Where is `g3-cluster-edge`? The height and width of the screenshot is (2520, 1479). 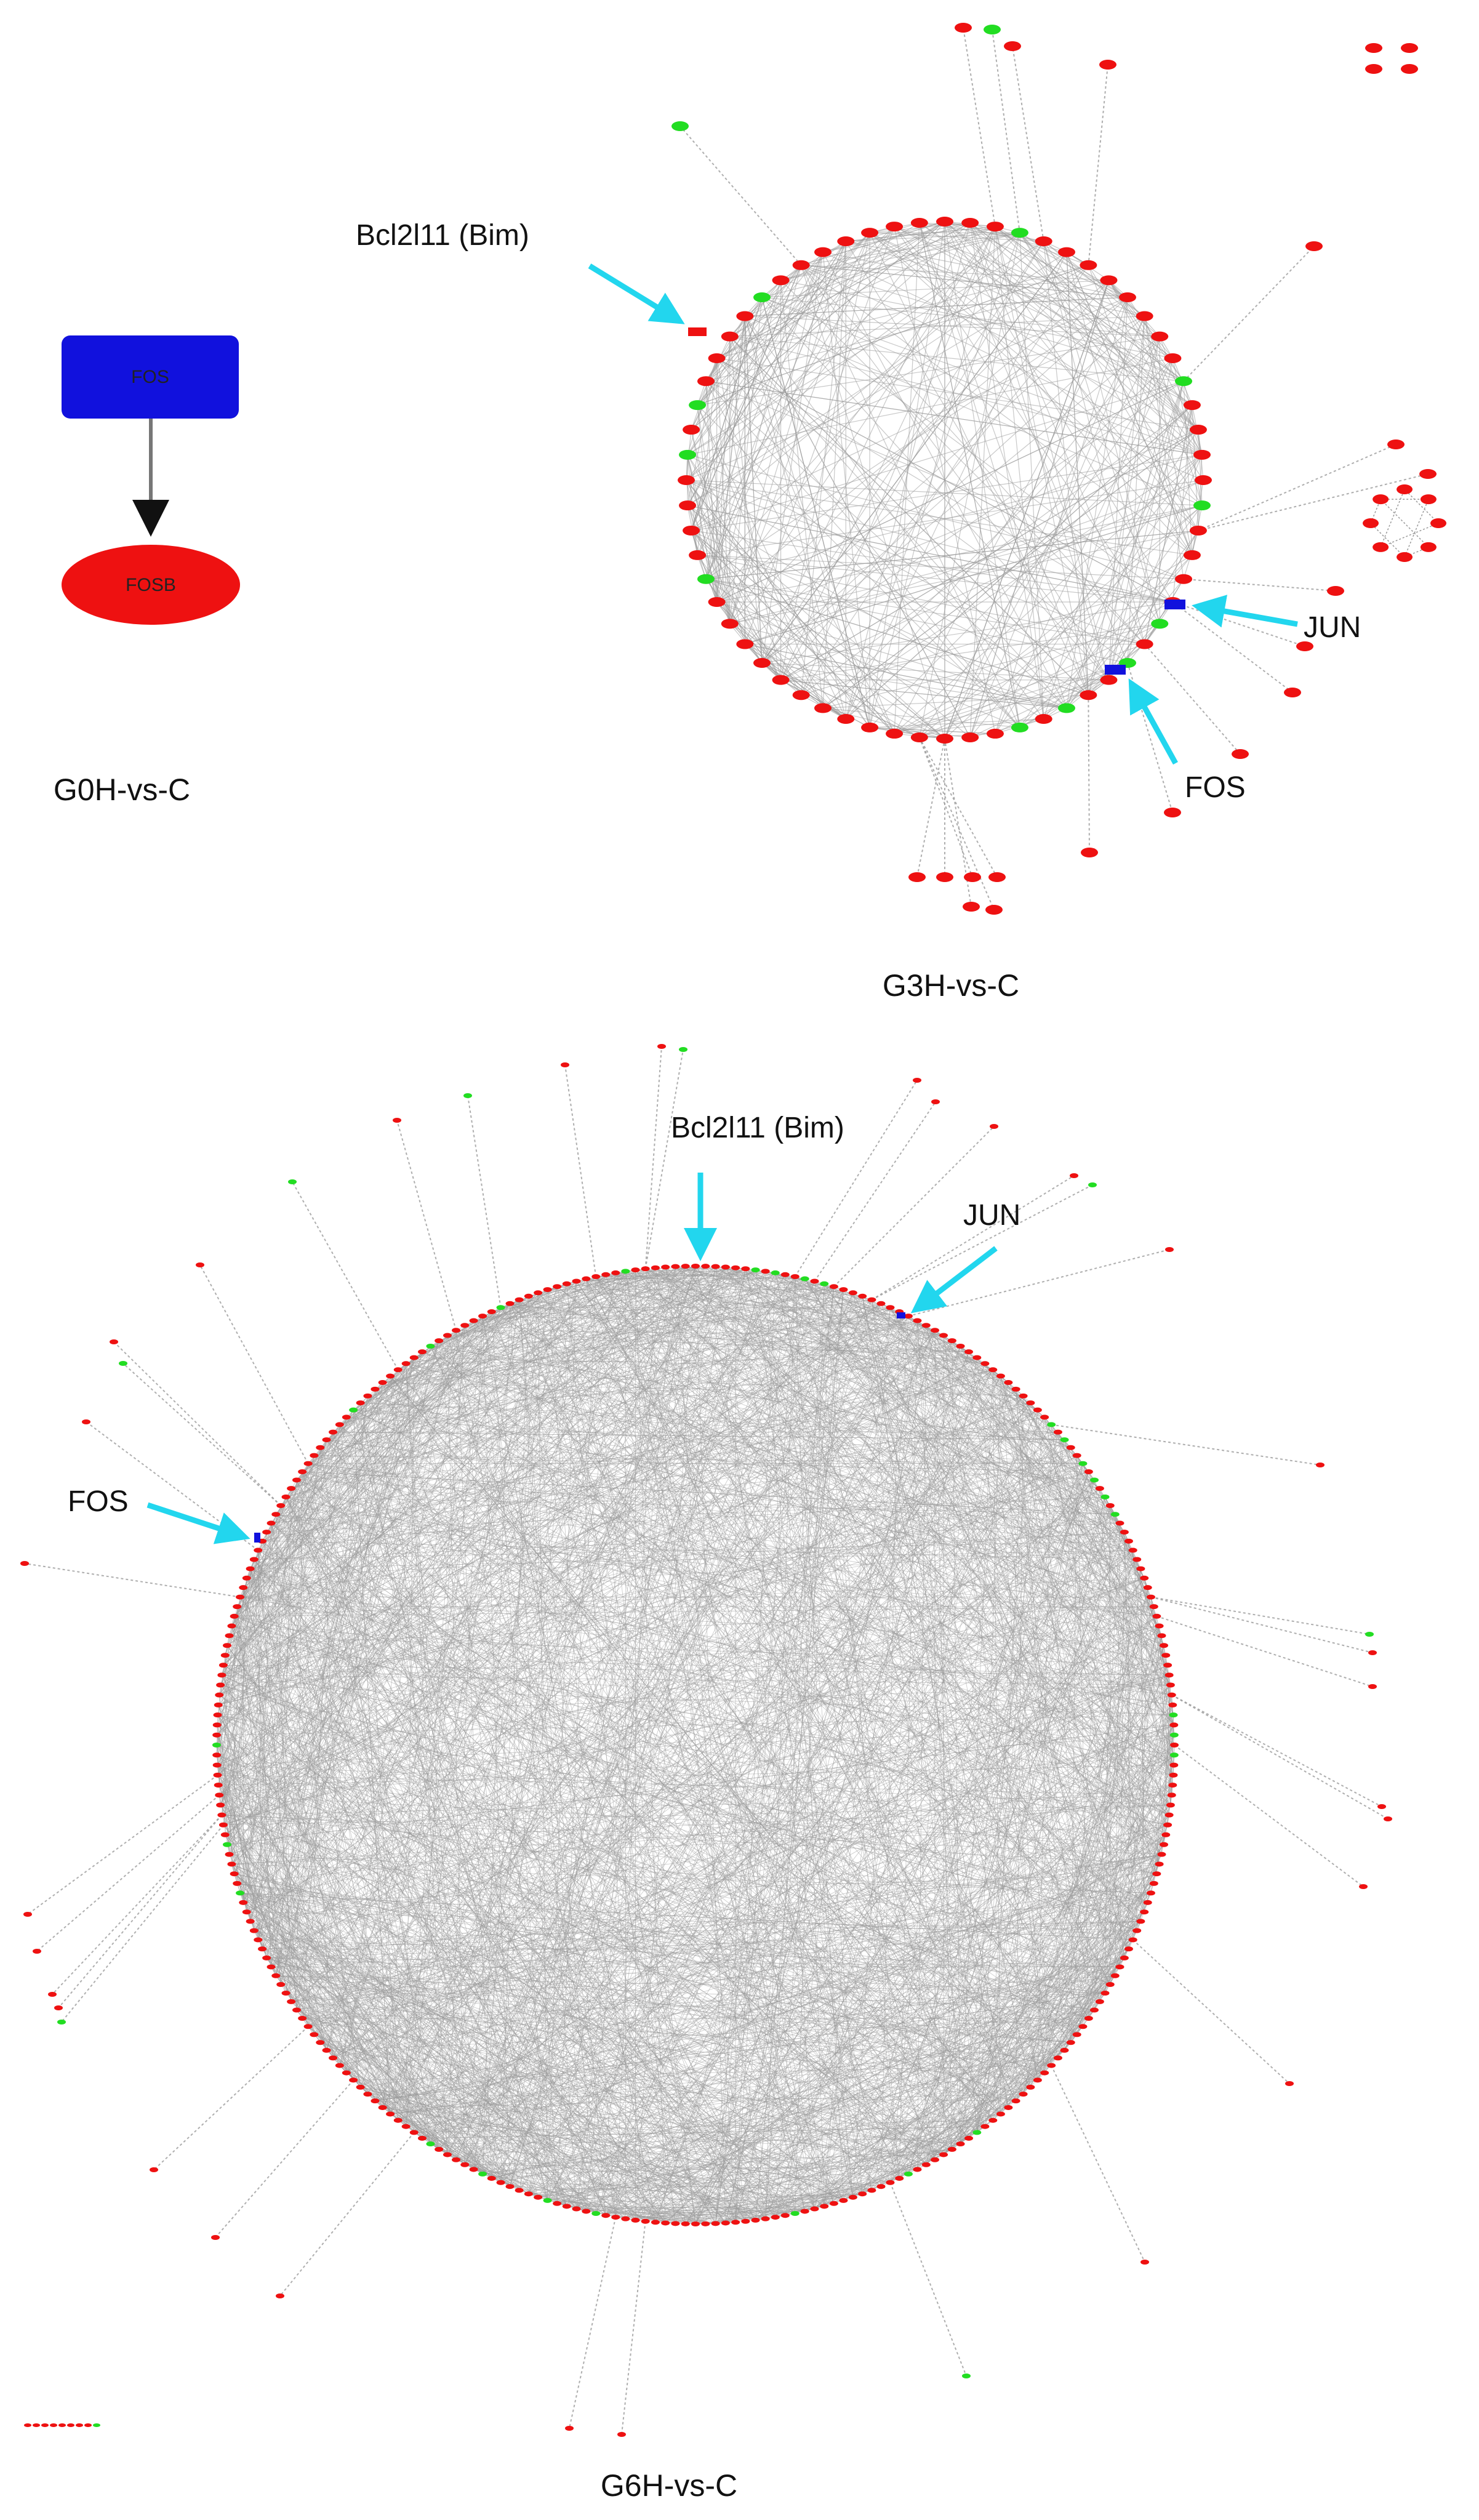 g3-cluster-edge is located at coordinates (1416, 528).